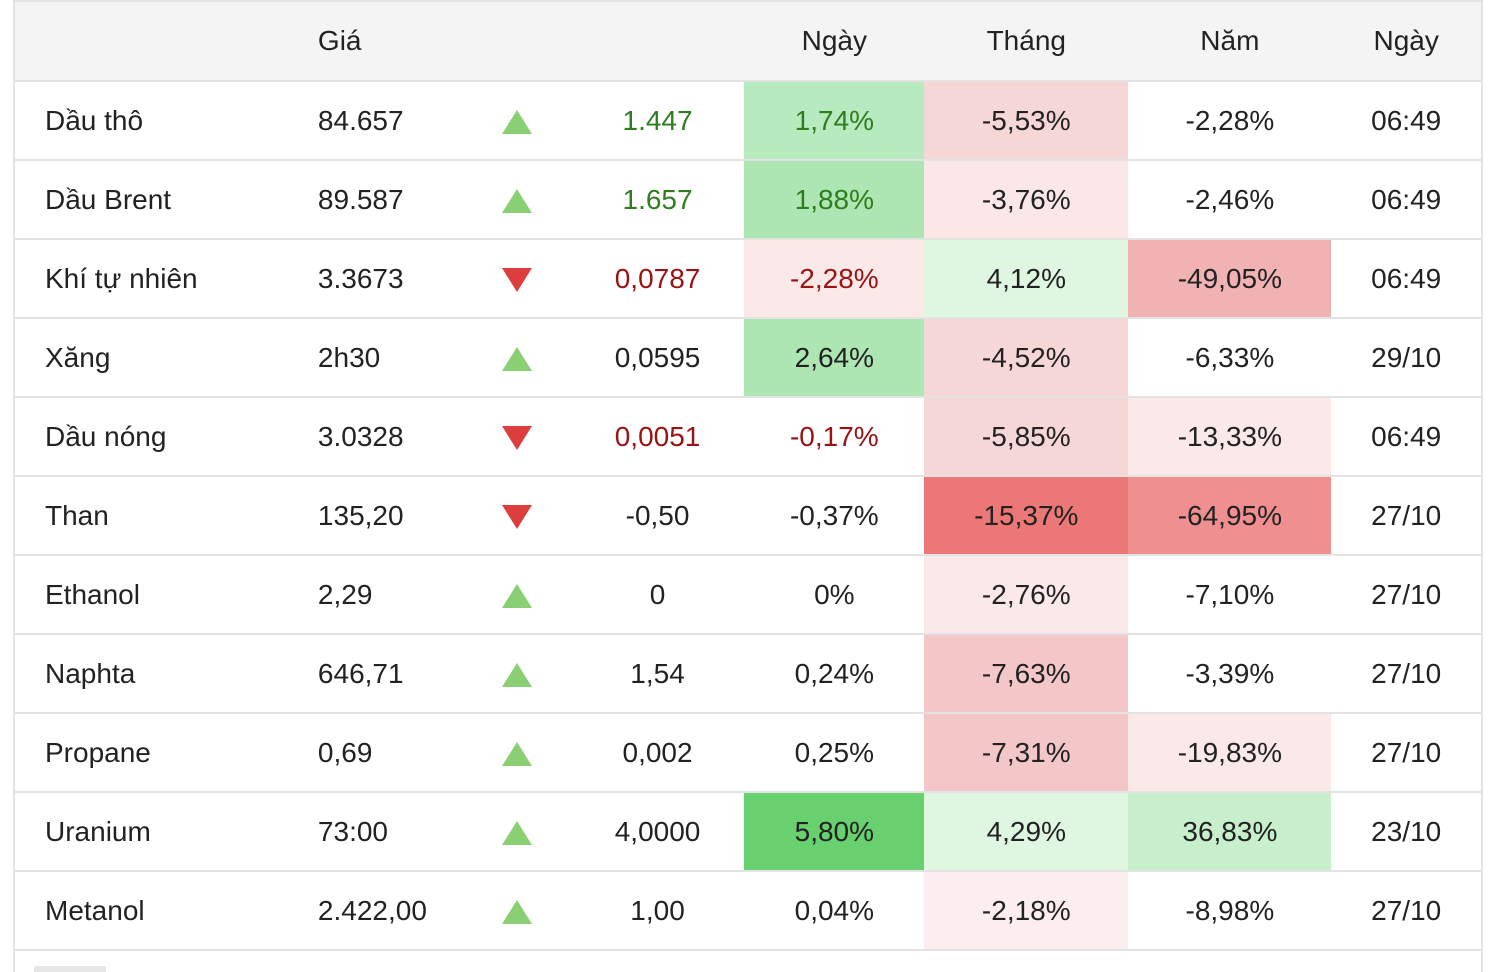  What do you see at coordinates (1406, 41) in the screenshot?
I see `header-time: Ngày` at bounding box center [1406, 41].